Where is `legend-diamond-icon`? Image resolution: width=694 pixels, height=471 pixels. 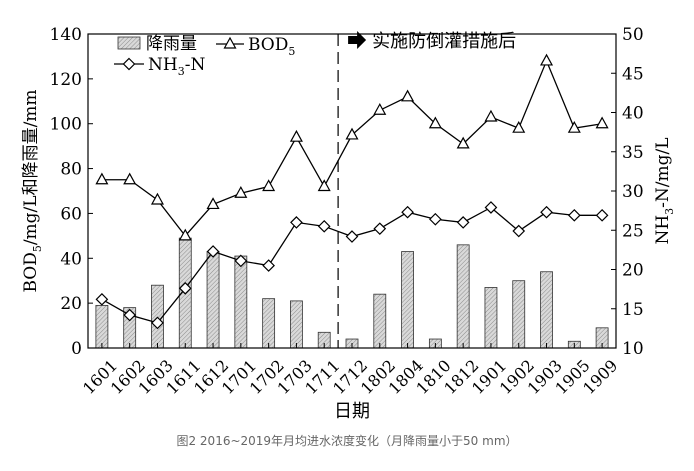 legend-diamond-icon is located at coordinates (129, 64).